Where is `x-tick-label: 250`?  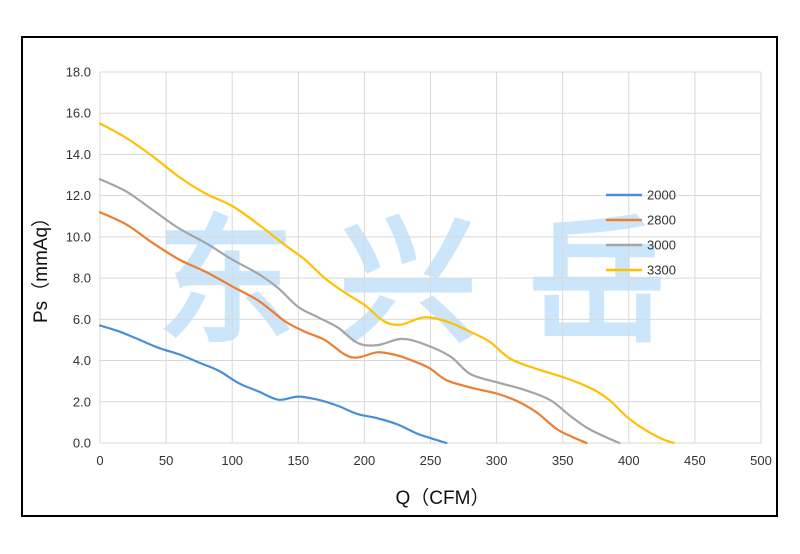 x-tick-label: 250 is located at coordinates (431, 460).